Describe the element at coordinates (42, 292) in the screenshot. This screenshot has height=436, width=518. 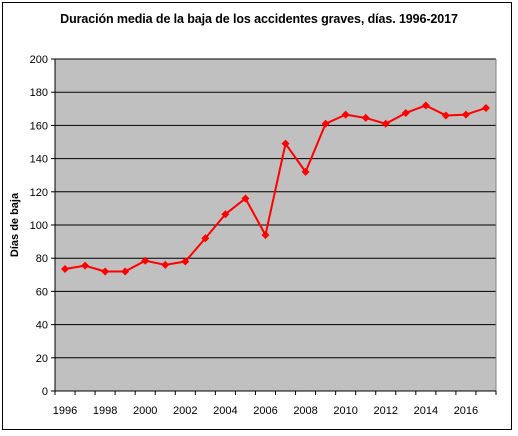
I see `y-tick-label: 60` at that location.